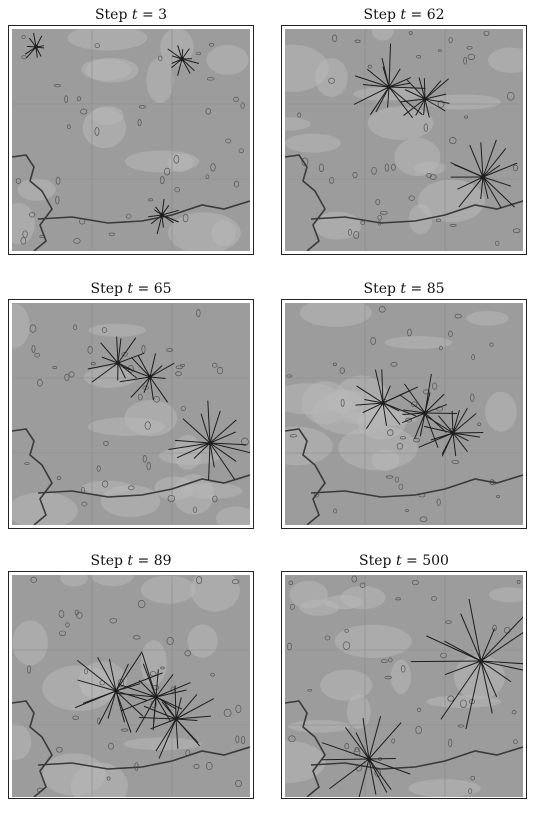  I want to click on panel-caption: Step t = 85, so click(404, 289).